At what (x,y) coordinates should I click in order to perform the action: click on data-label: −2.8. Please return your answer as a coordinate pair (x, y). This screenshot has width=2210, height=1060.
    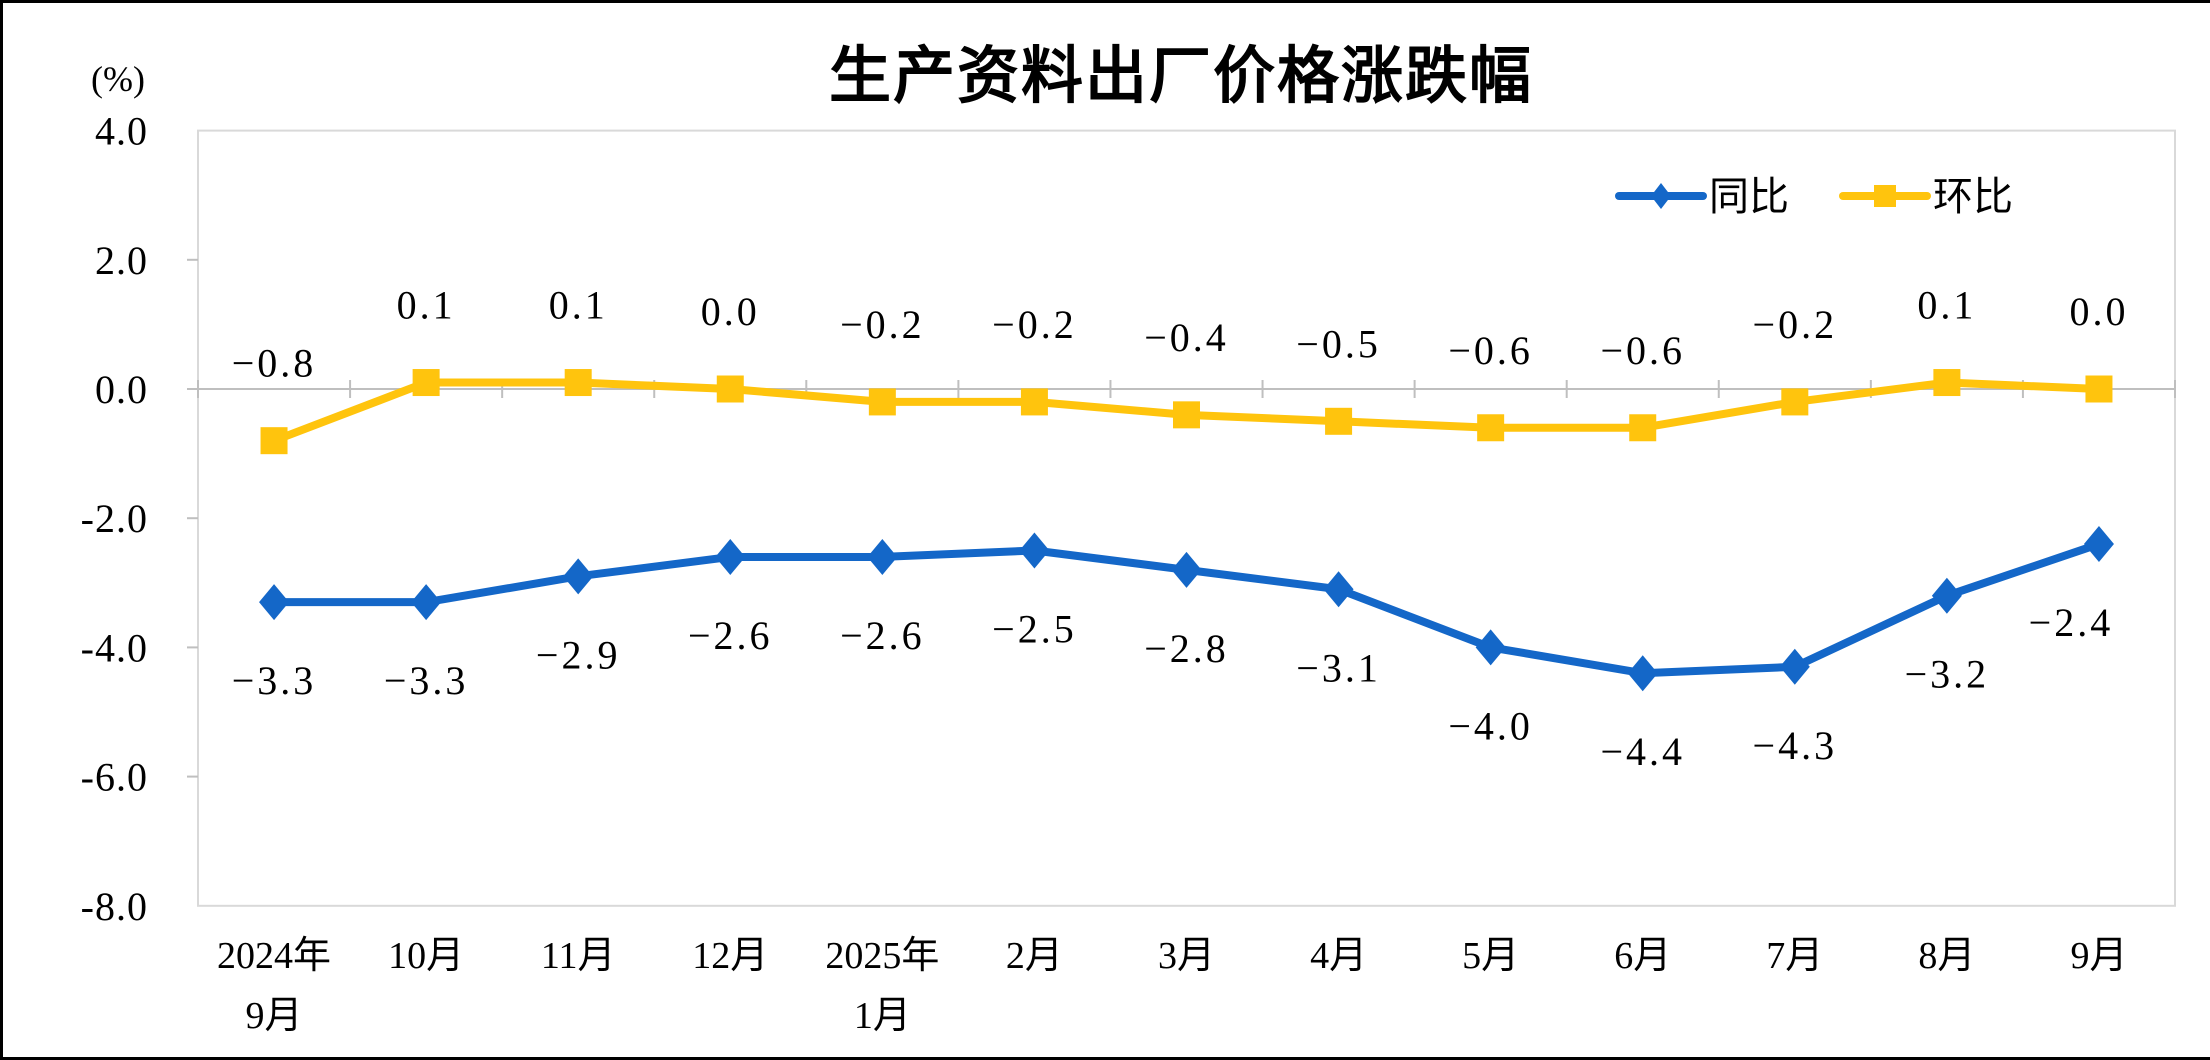
    Looking at the image, I should click on (1186, 648).